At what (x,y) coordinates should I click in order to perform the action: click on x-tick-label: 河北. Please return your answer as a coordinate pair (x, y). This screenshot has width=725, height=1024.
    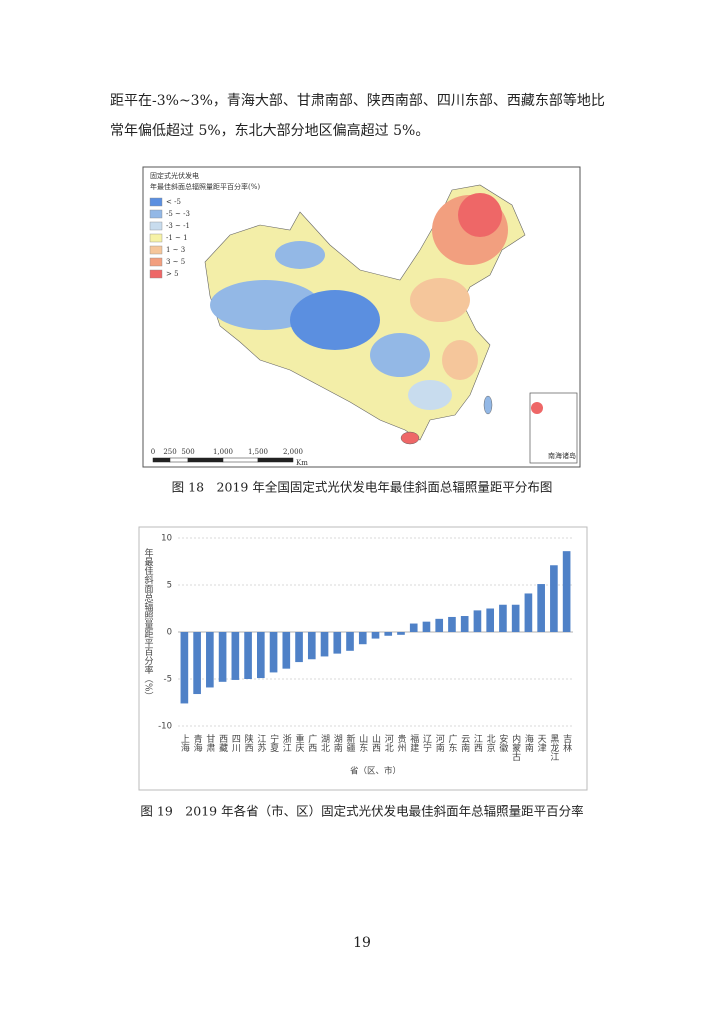
    Looking at the image, I should click on (388, 743).